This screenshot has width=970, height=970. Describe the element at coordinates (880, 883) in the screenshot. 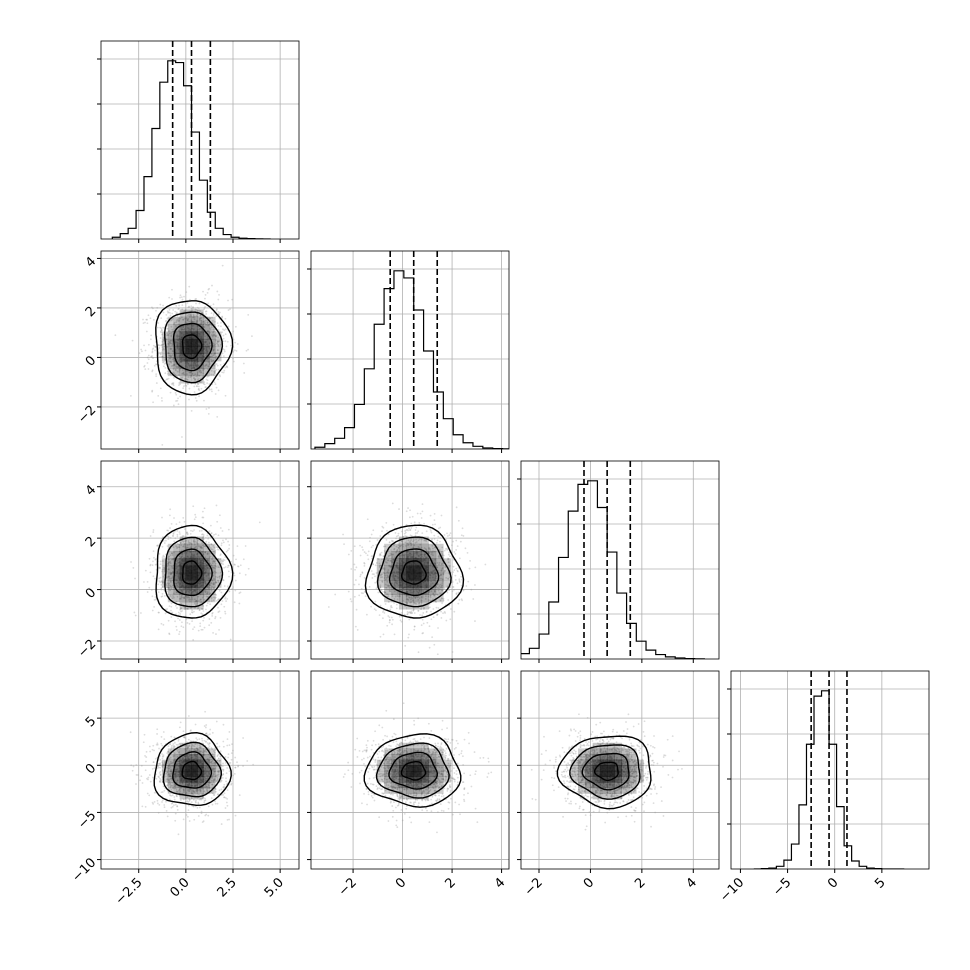

I see `x-tick-label: 5` at that location.